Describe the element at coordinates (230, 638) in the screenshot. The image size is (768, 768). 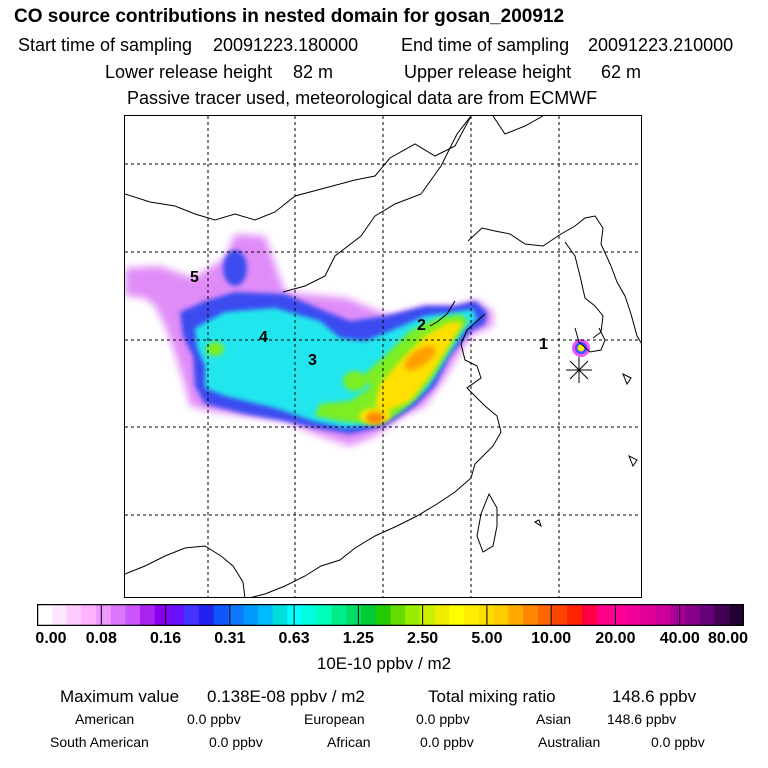
I see `colorbar-tick-label: 0.31` at that location.